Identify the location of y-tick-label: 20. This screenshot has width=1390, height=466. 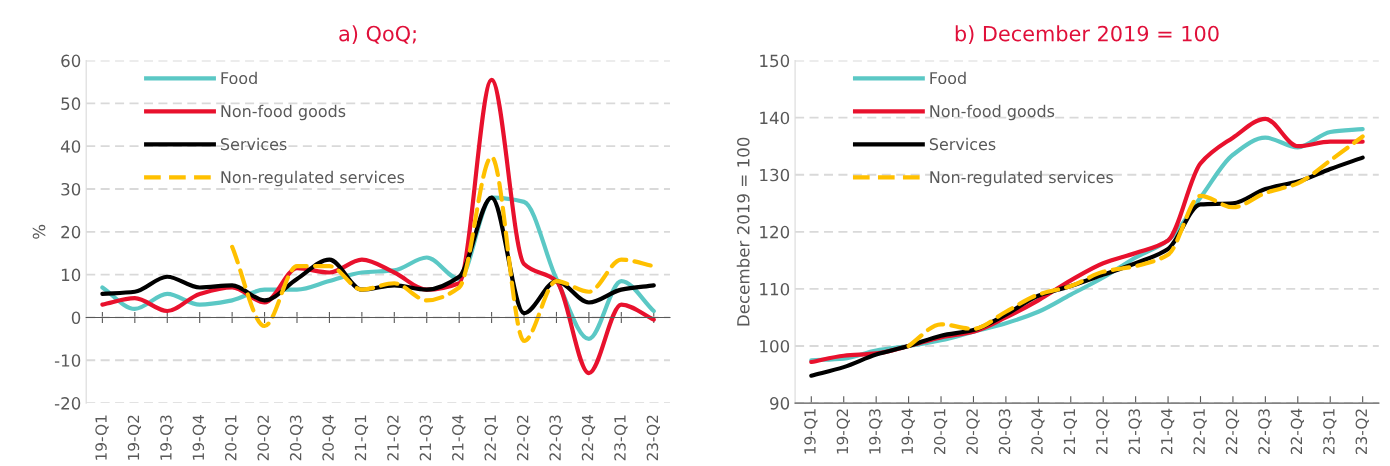
(71, 232).